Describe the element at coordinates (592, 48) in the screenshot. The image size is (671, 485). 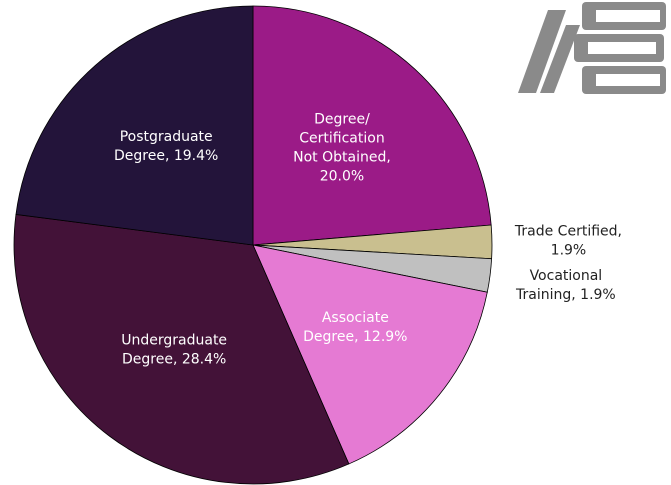
I see `books-icon` at that location.